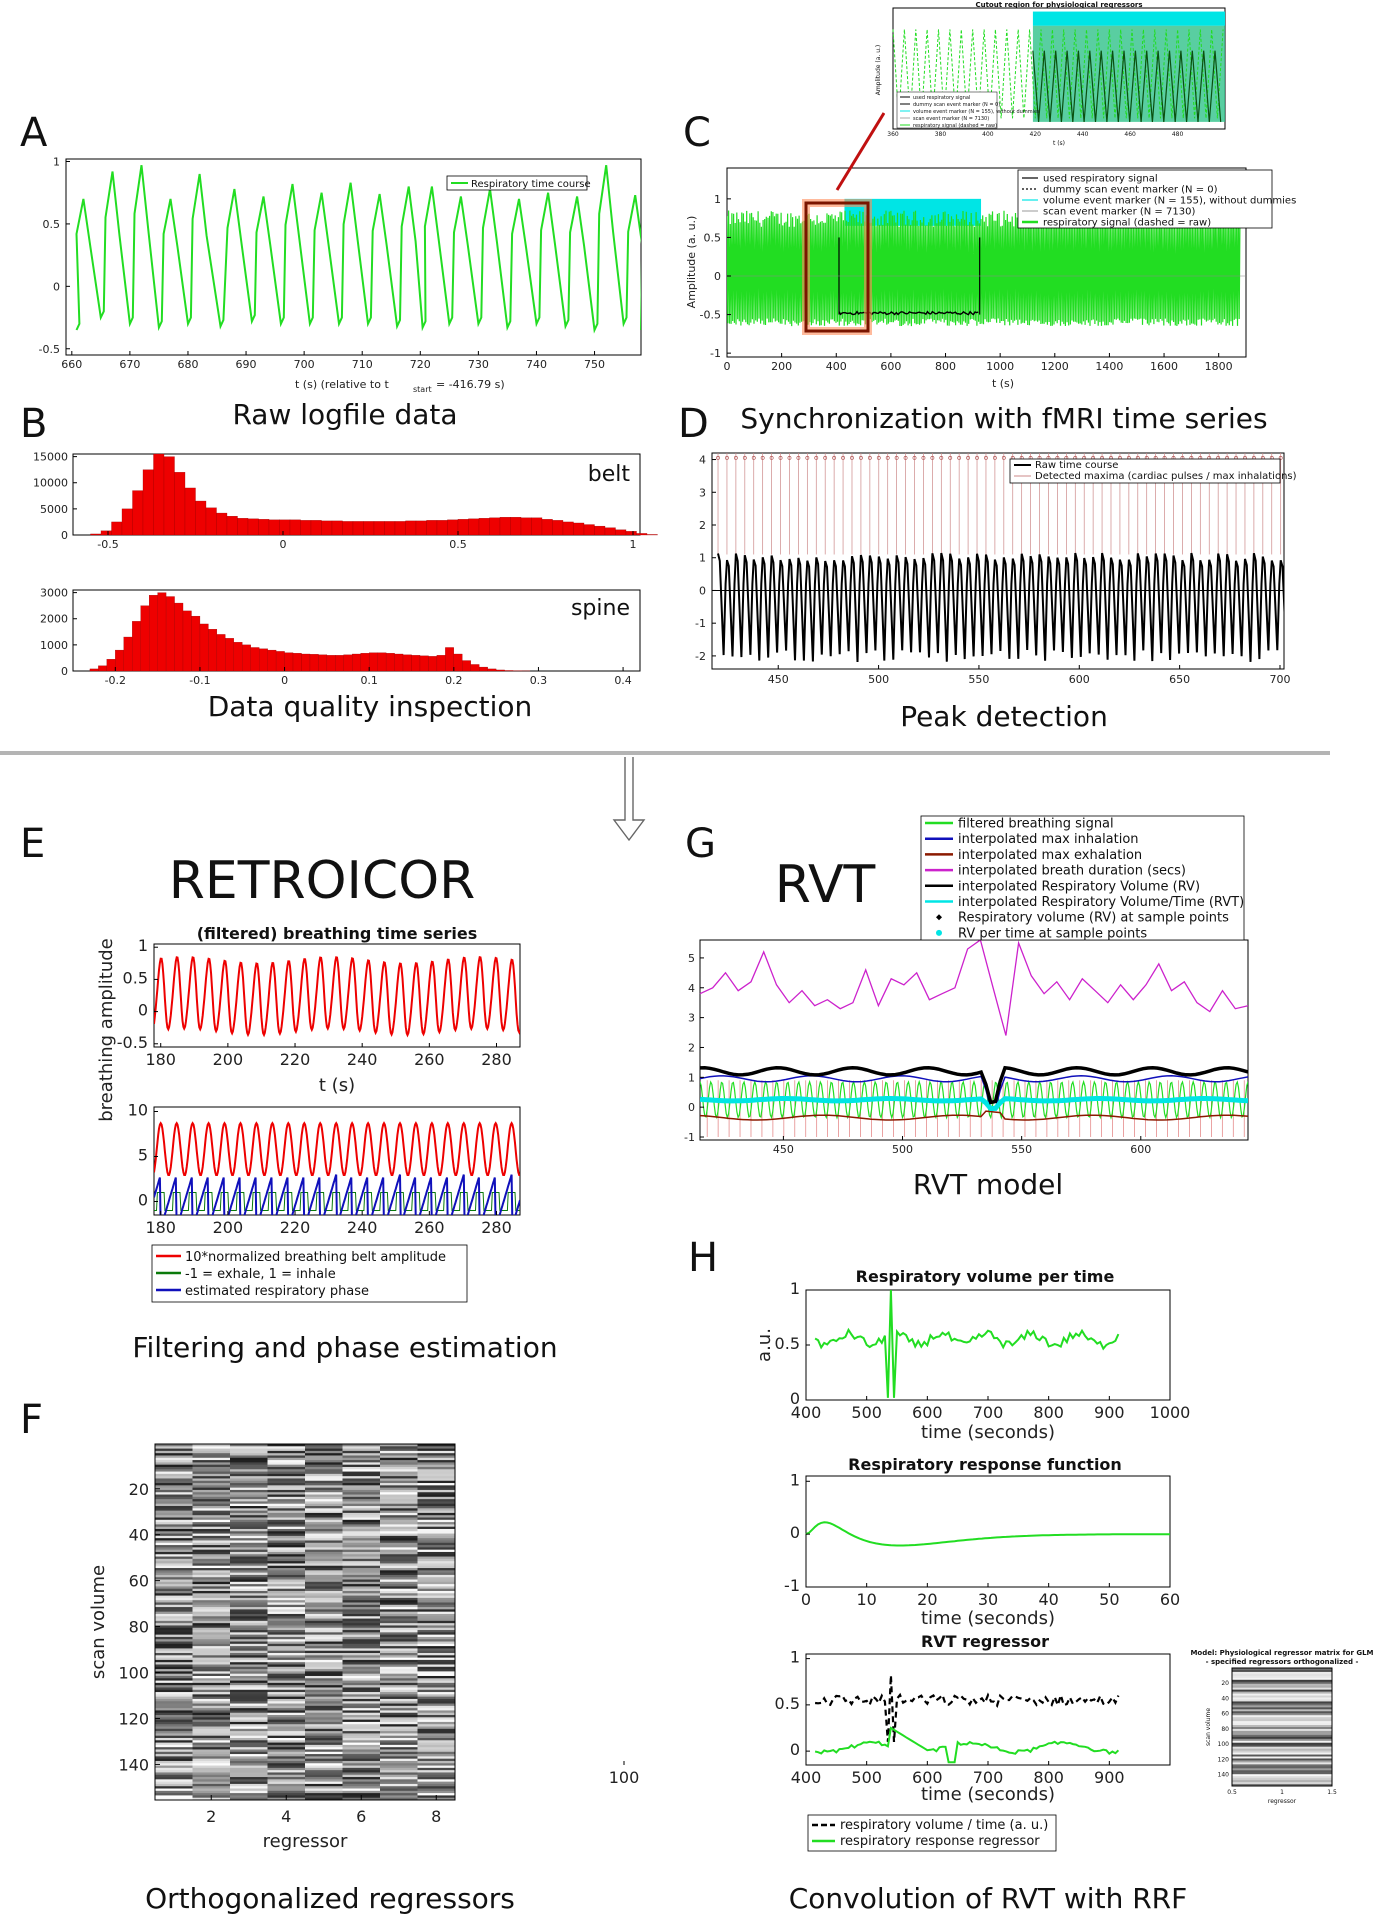 Image resolution: width=1386 pixels, height=1916 pixels. What do you see at coordinates (295, 1059) in the screenshot?
I see `x-tick-label: 220` at bounding box center [295, 1059].